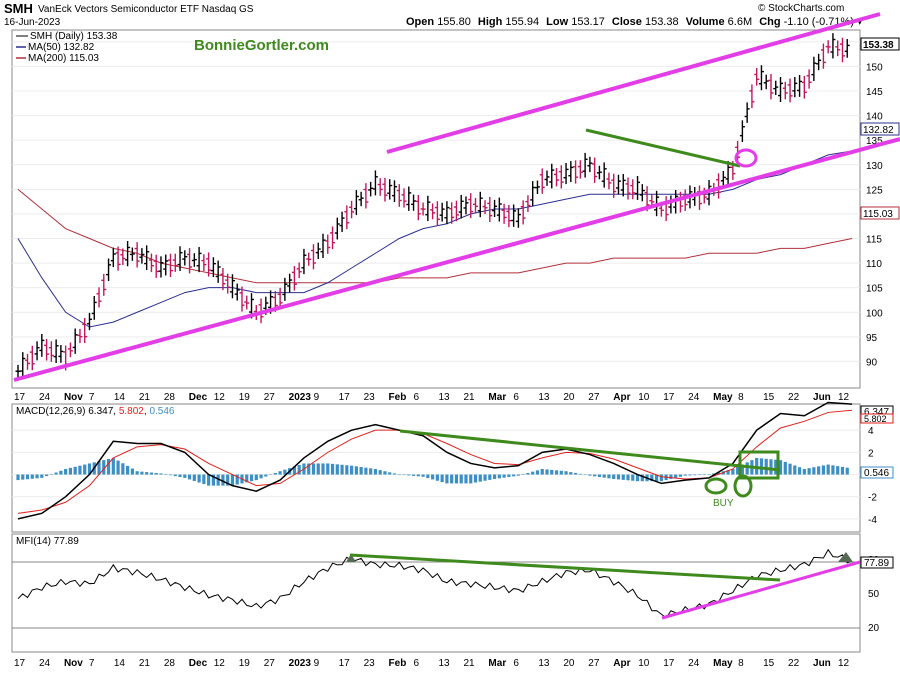 Image resolution: width=900 pixels, height=673 pixels. What do you see at coordinates (398, 397) in the screenshot?
I see `x-tick-label: Feb` at bounding box center [398, 397].